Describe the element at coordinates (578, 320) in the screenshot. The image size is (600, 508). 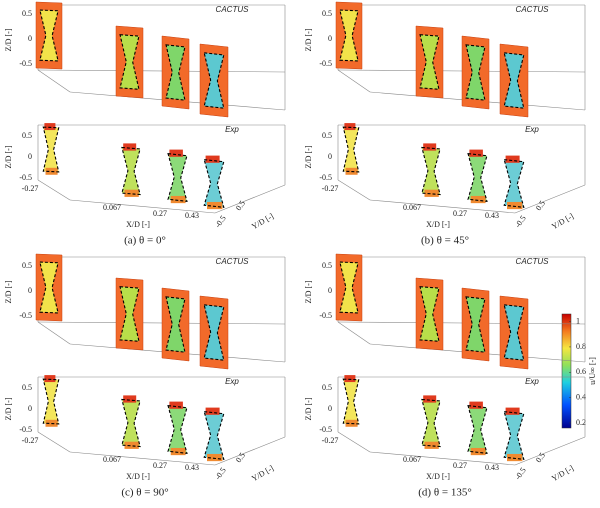
I see `colorbar-tick-label: 1` at that location.